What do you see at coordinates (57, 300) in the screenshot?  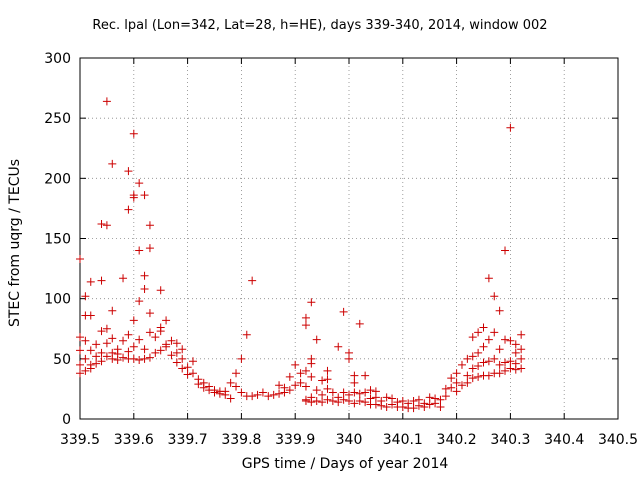 I see `y-tick-label: 100` at bounding box center [57, 300].